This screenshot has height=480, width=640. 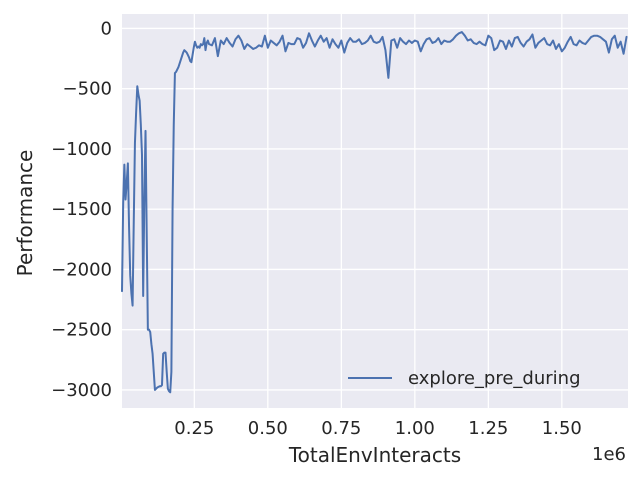 What do you see at coordinates (415, 428) in the screenshot?
I see `x-tick-label: 1.00` at bounding box center [415, 428].